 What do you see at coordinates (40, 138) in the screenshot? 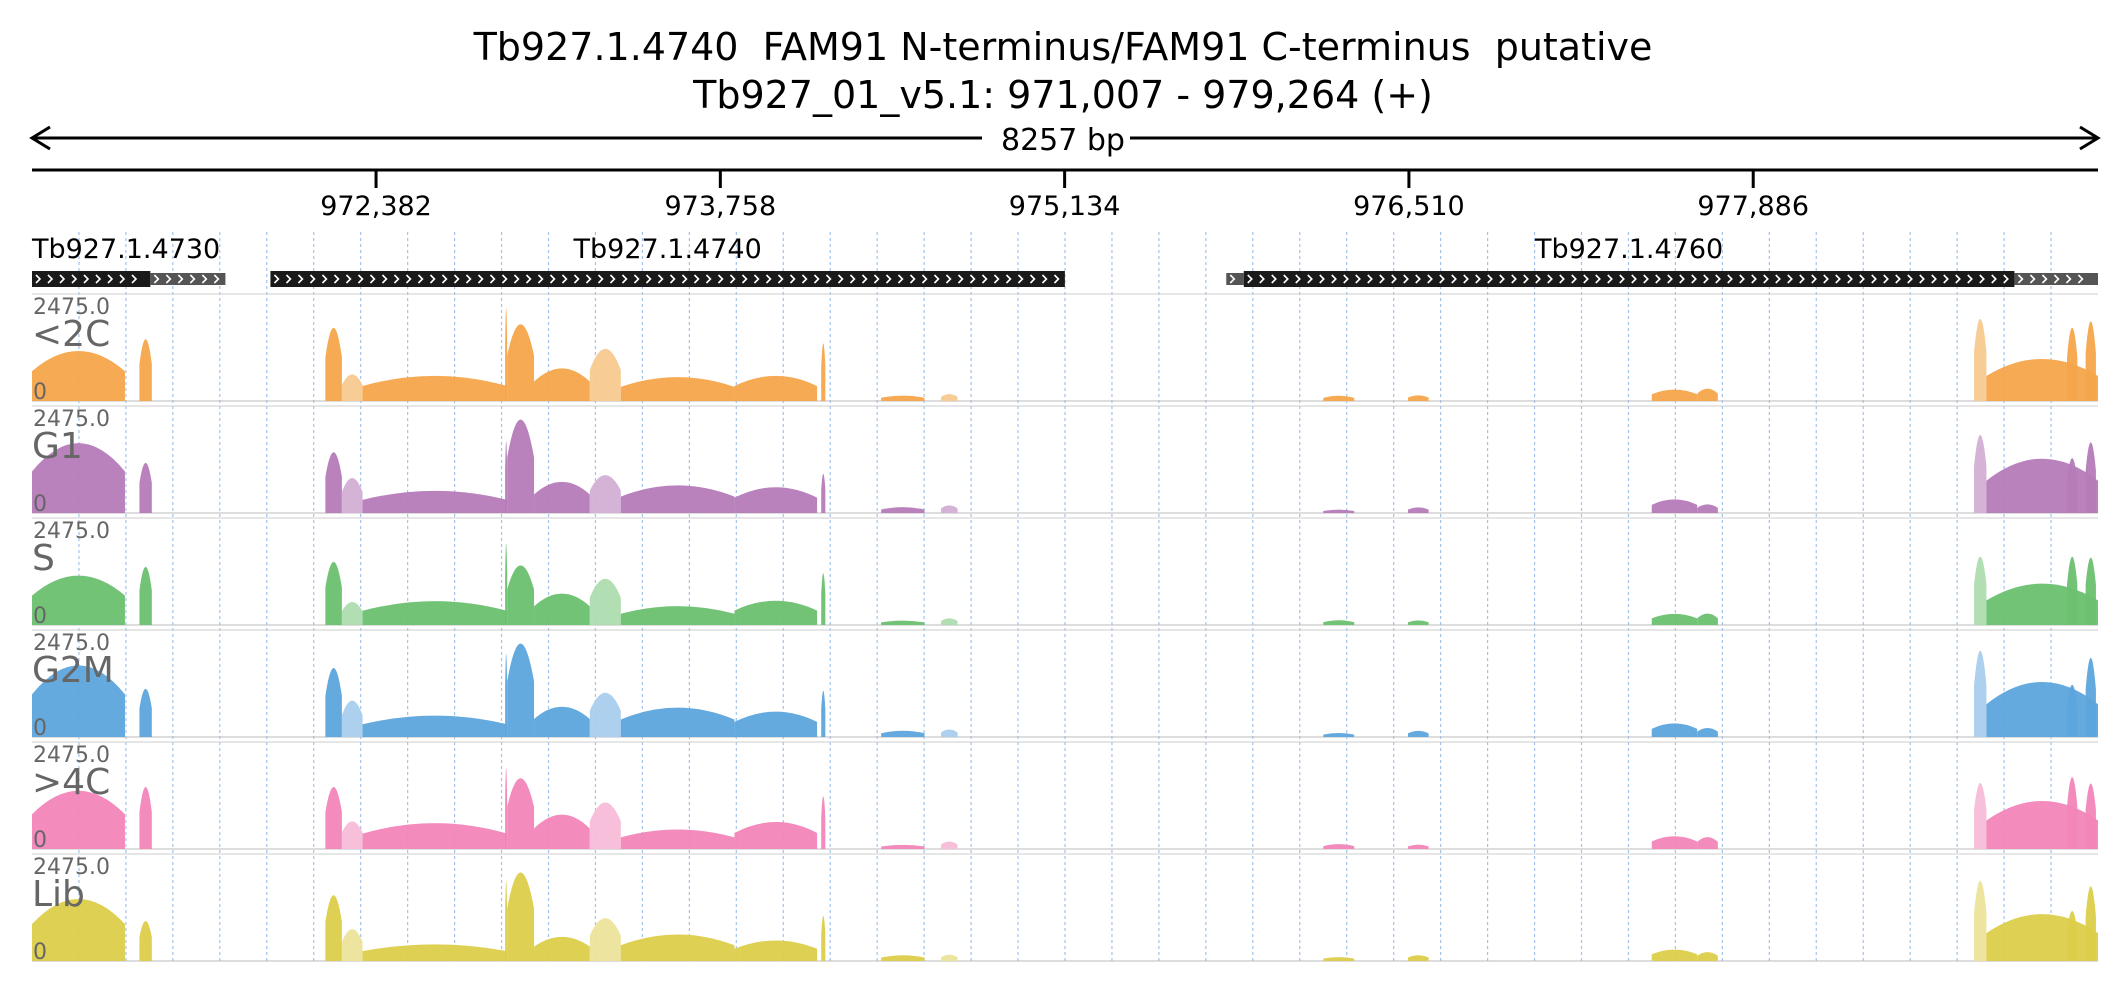
I see `arrow-left-icon` at bounding box center [40, 138].